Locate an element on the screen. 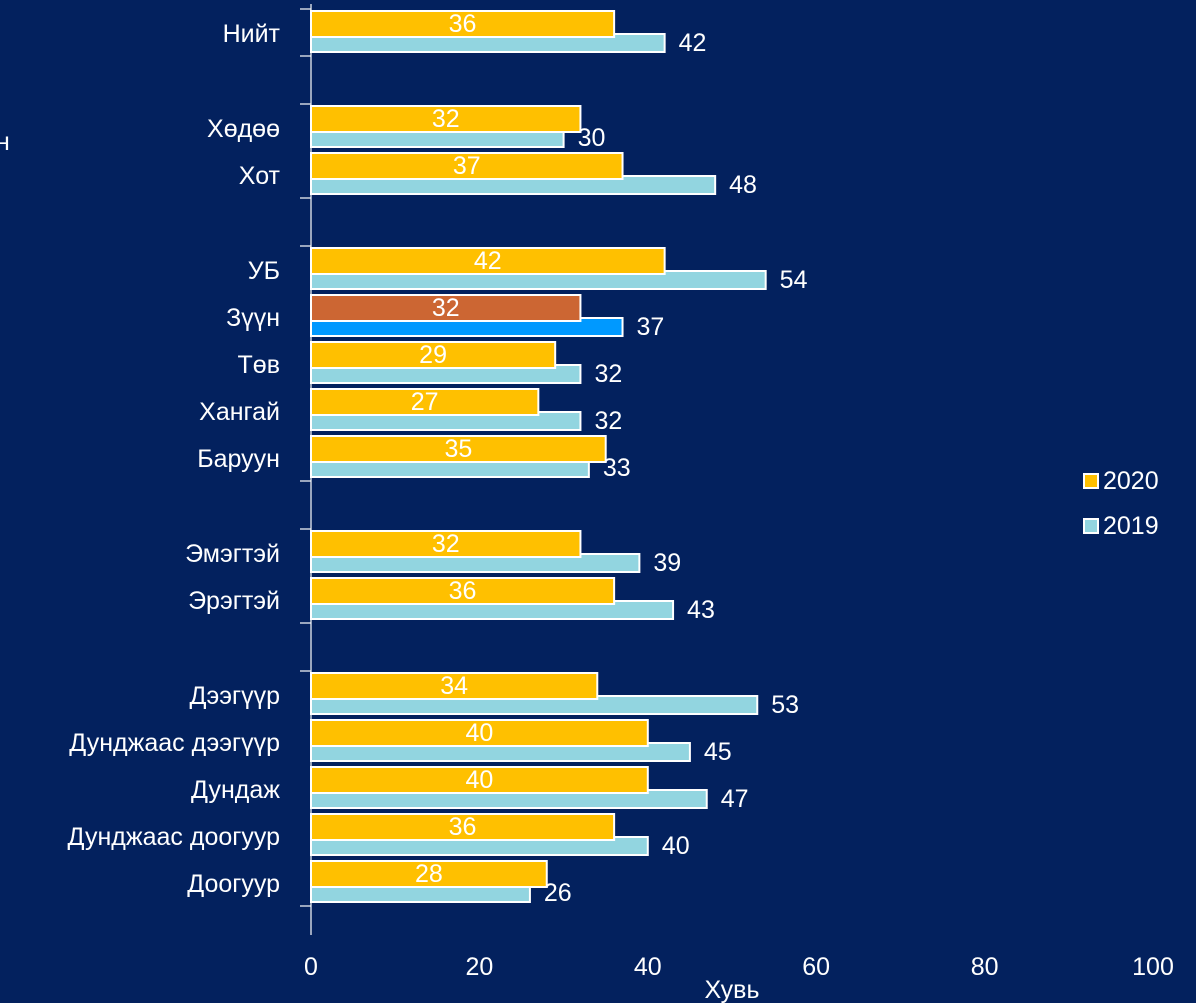 This screenshot has width=1196, height=1003. category-label: Доогуур is located at coordinates (233, 884).